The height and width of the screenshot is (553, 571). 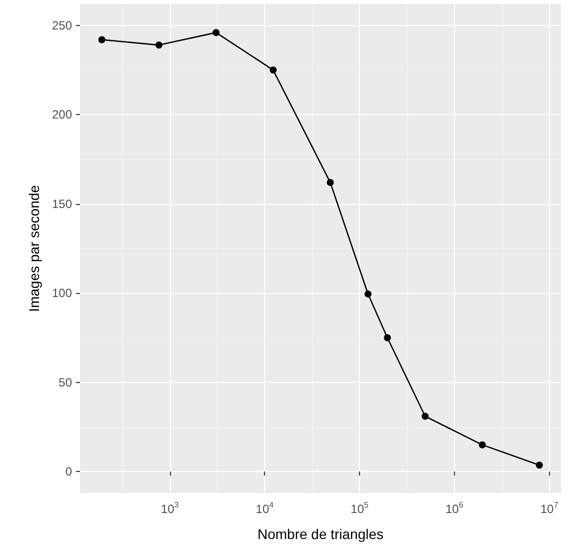 I want to click on y-tick-label: 100, so click(x=62, y=293).